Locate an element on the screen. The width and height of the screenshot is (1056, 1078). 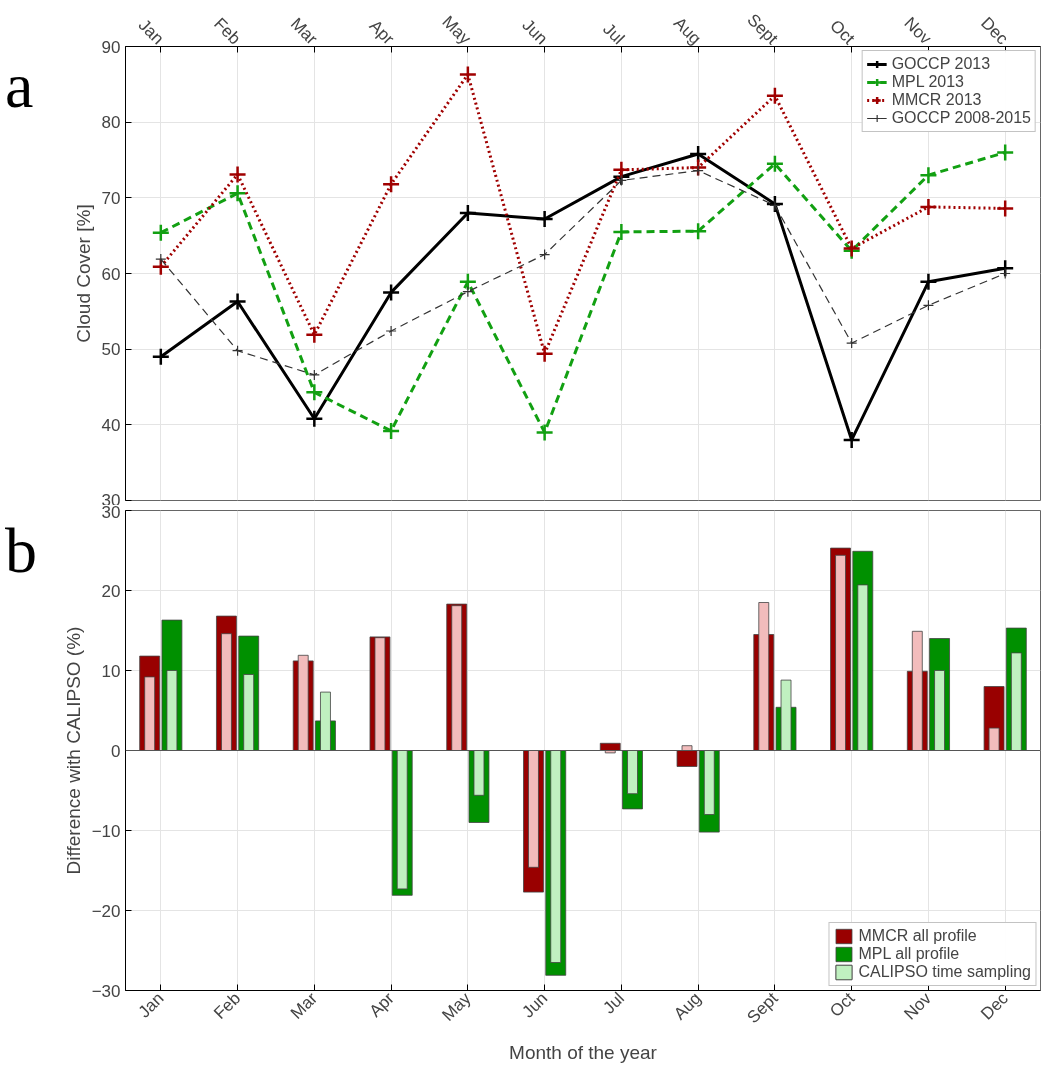
x-axis-title: Month of the year is located at coordinates (583, 1052).